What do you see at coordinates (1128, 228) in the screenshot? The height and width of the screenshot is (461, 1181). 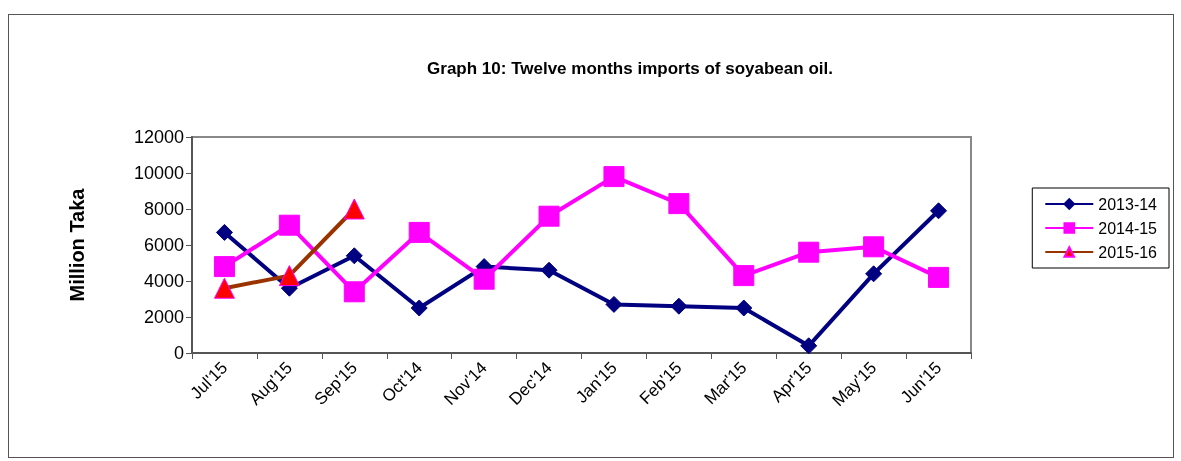 I see `legend-label: 2014-15` at bounding box center [1128, 228].